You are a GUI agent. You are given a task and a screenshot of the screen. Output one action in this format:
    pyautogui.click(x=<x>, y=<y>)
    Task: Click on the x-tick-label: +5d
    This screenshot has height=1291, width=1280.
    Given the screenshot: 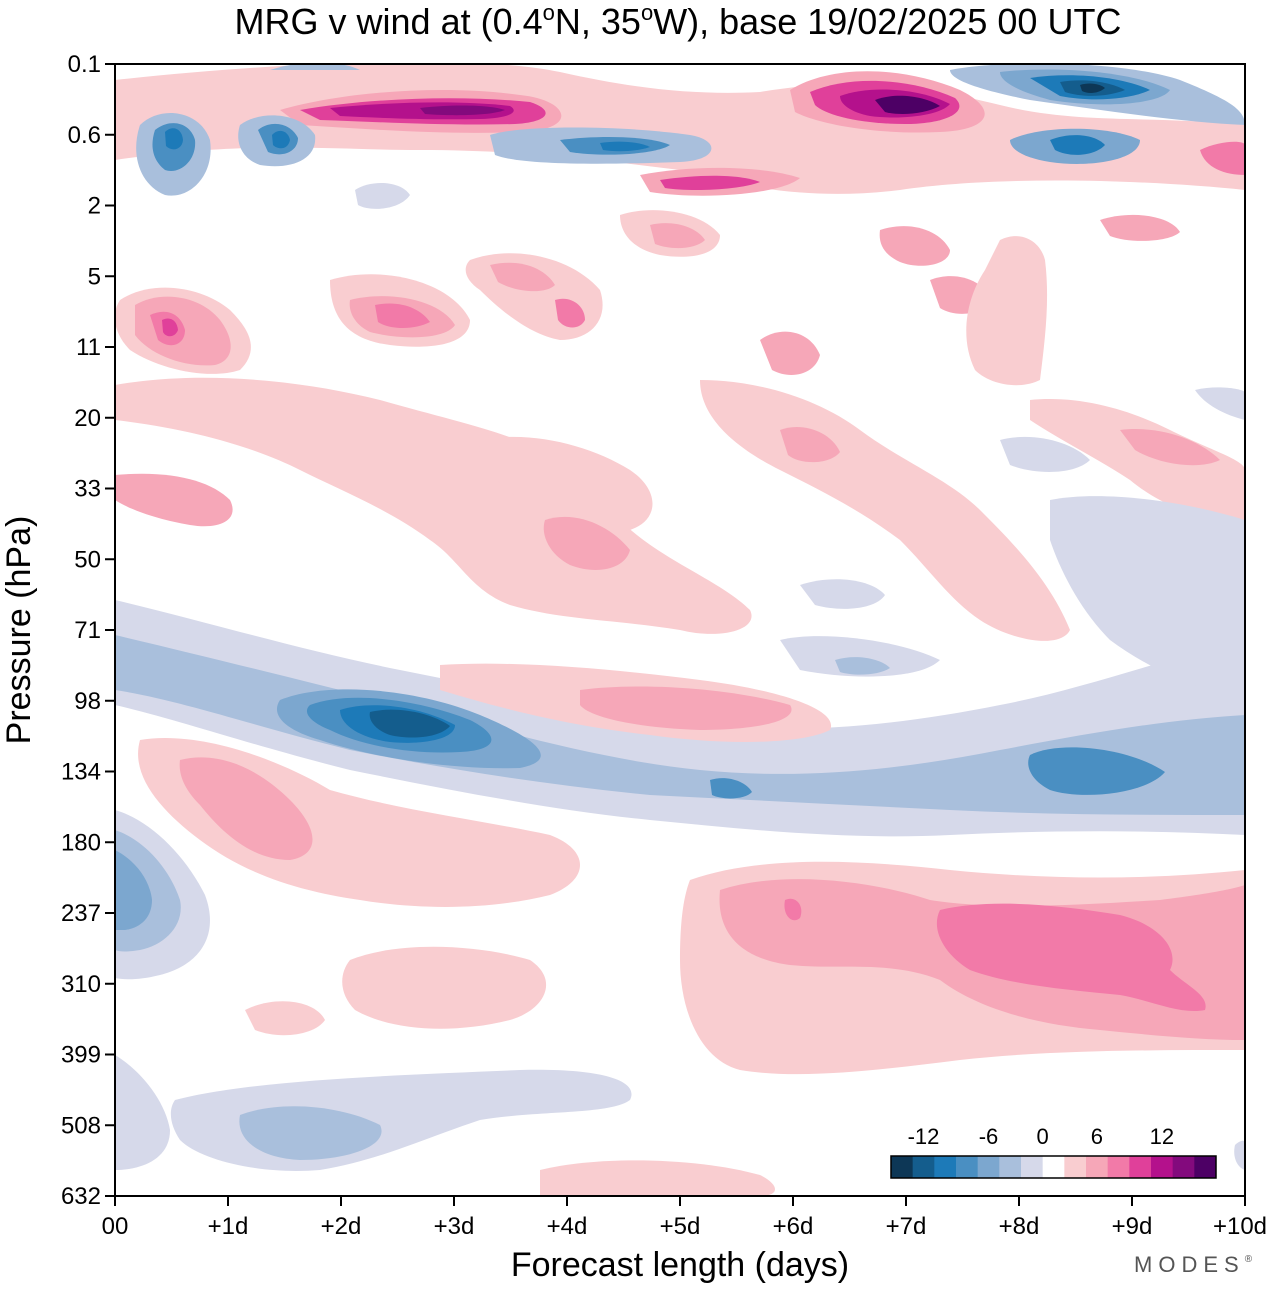 What is the action you would take?
    pyautogui.click(x=680, y=1226)
    